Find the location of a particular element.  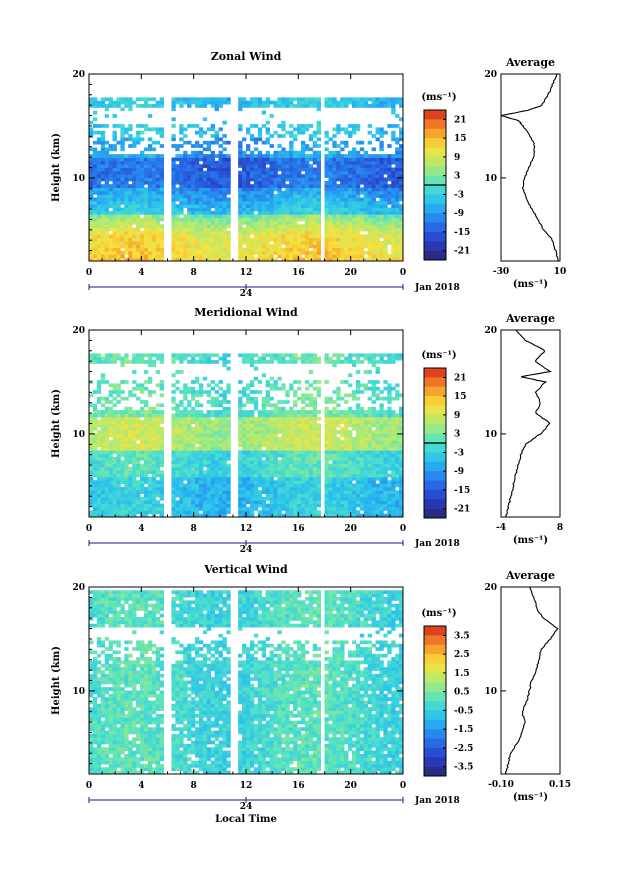

y-axis-label: Height (km) is located at coordinates (56, 167).